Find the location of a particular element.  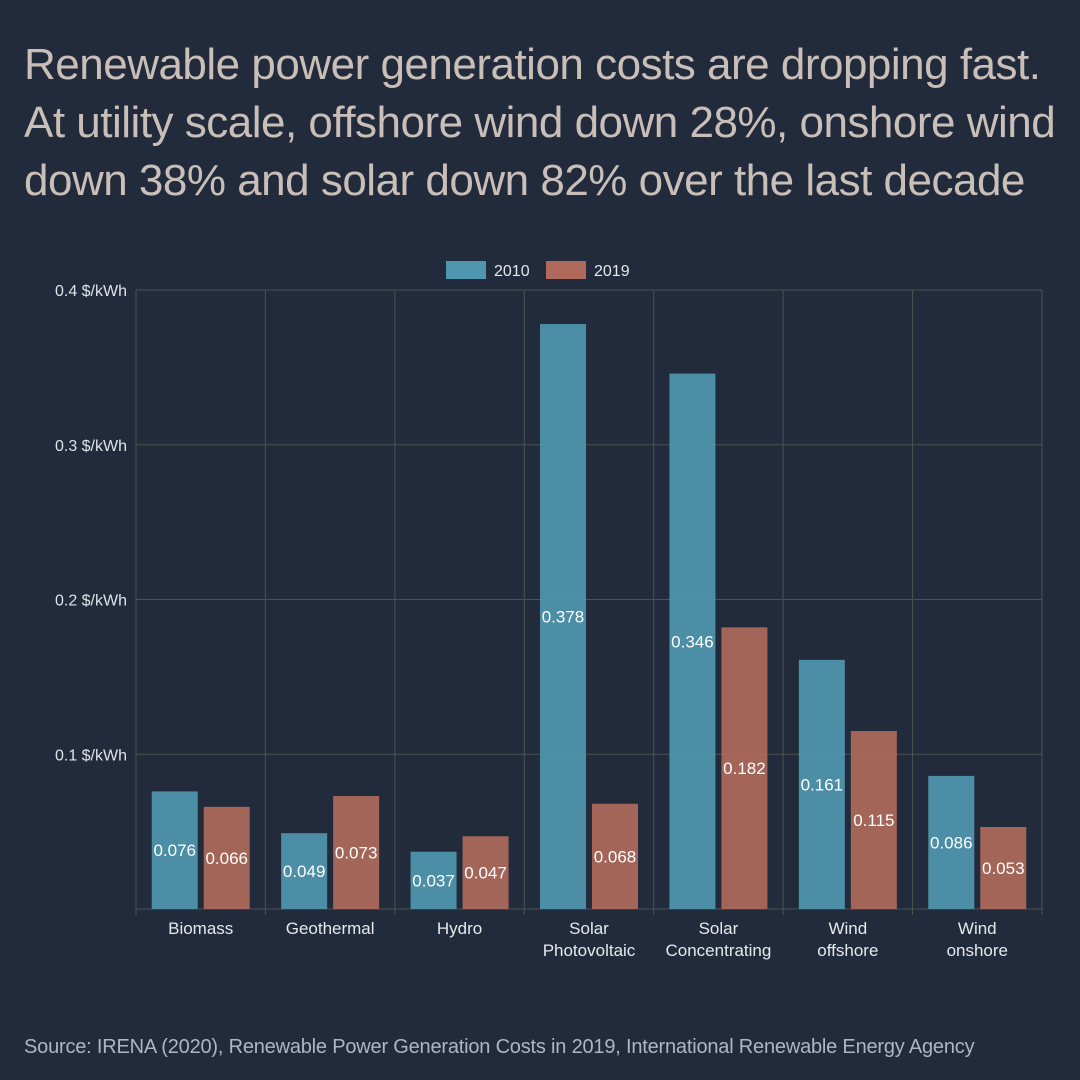

x-tick-label: Concentrating is located at coordinates (719, 950).